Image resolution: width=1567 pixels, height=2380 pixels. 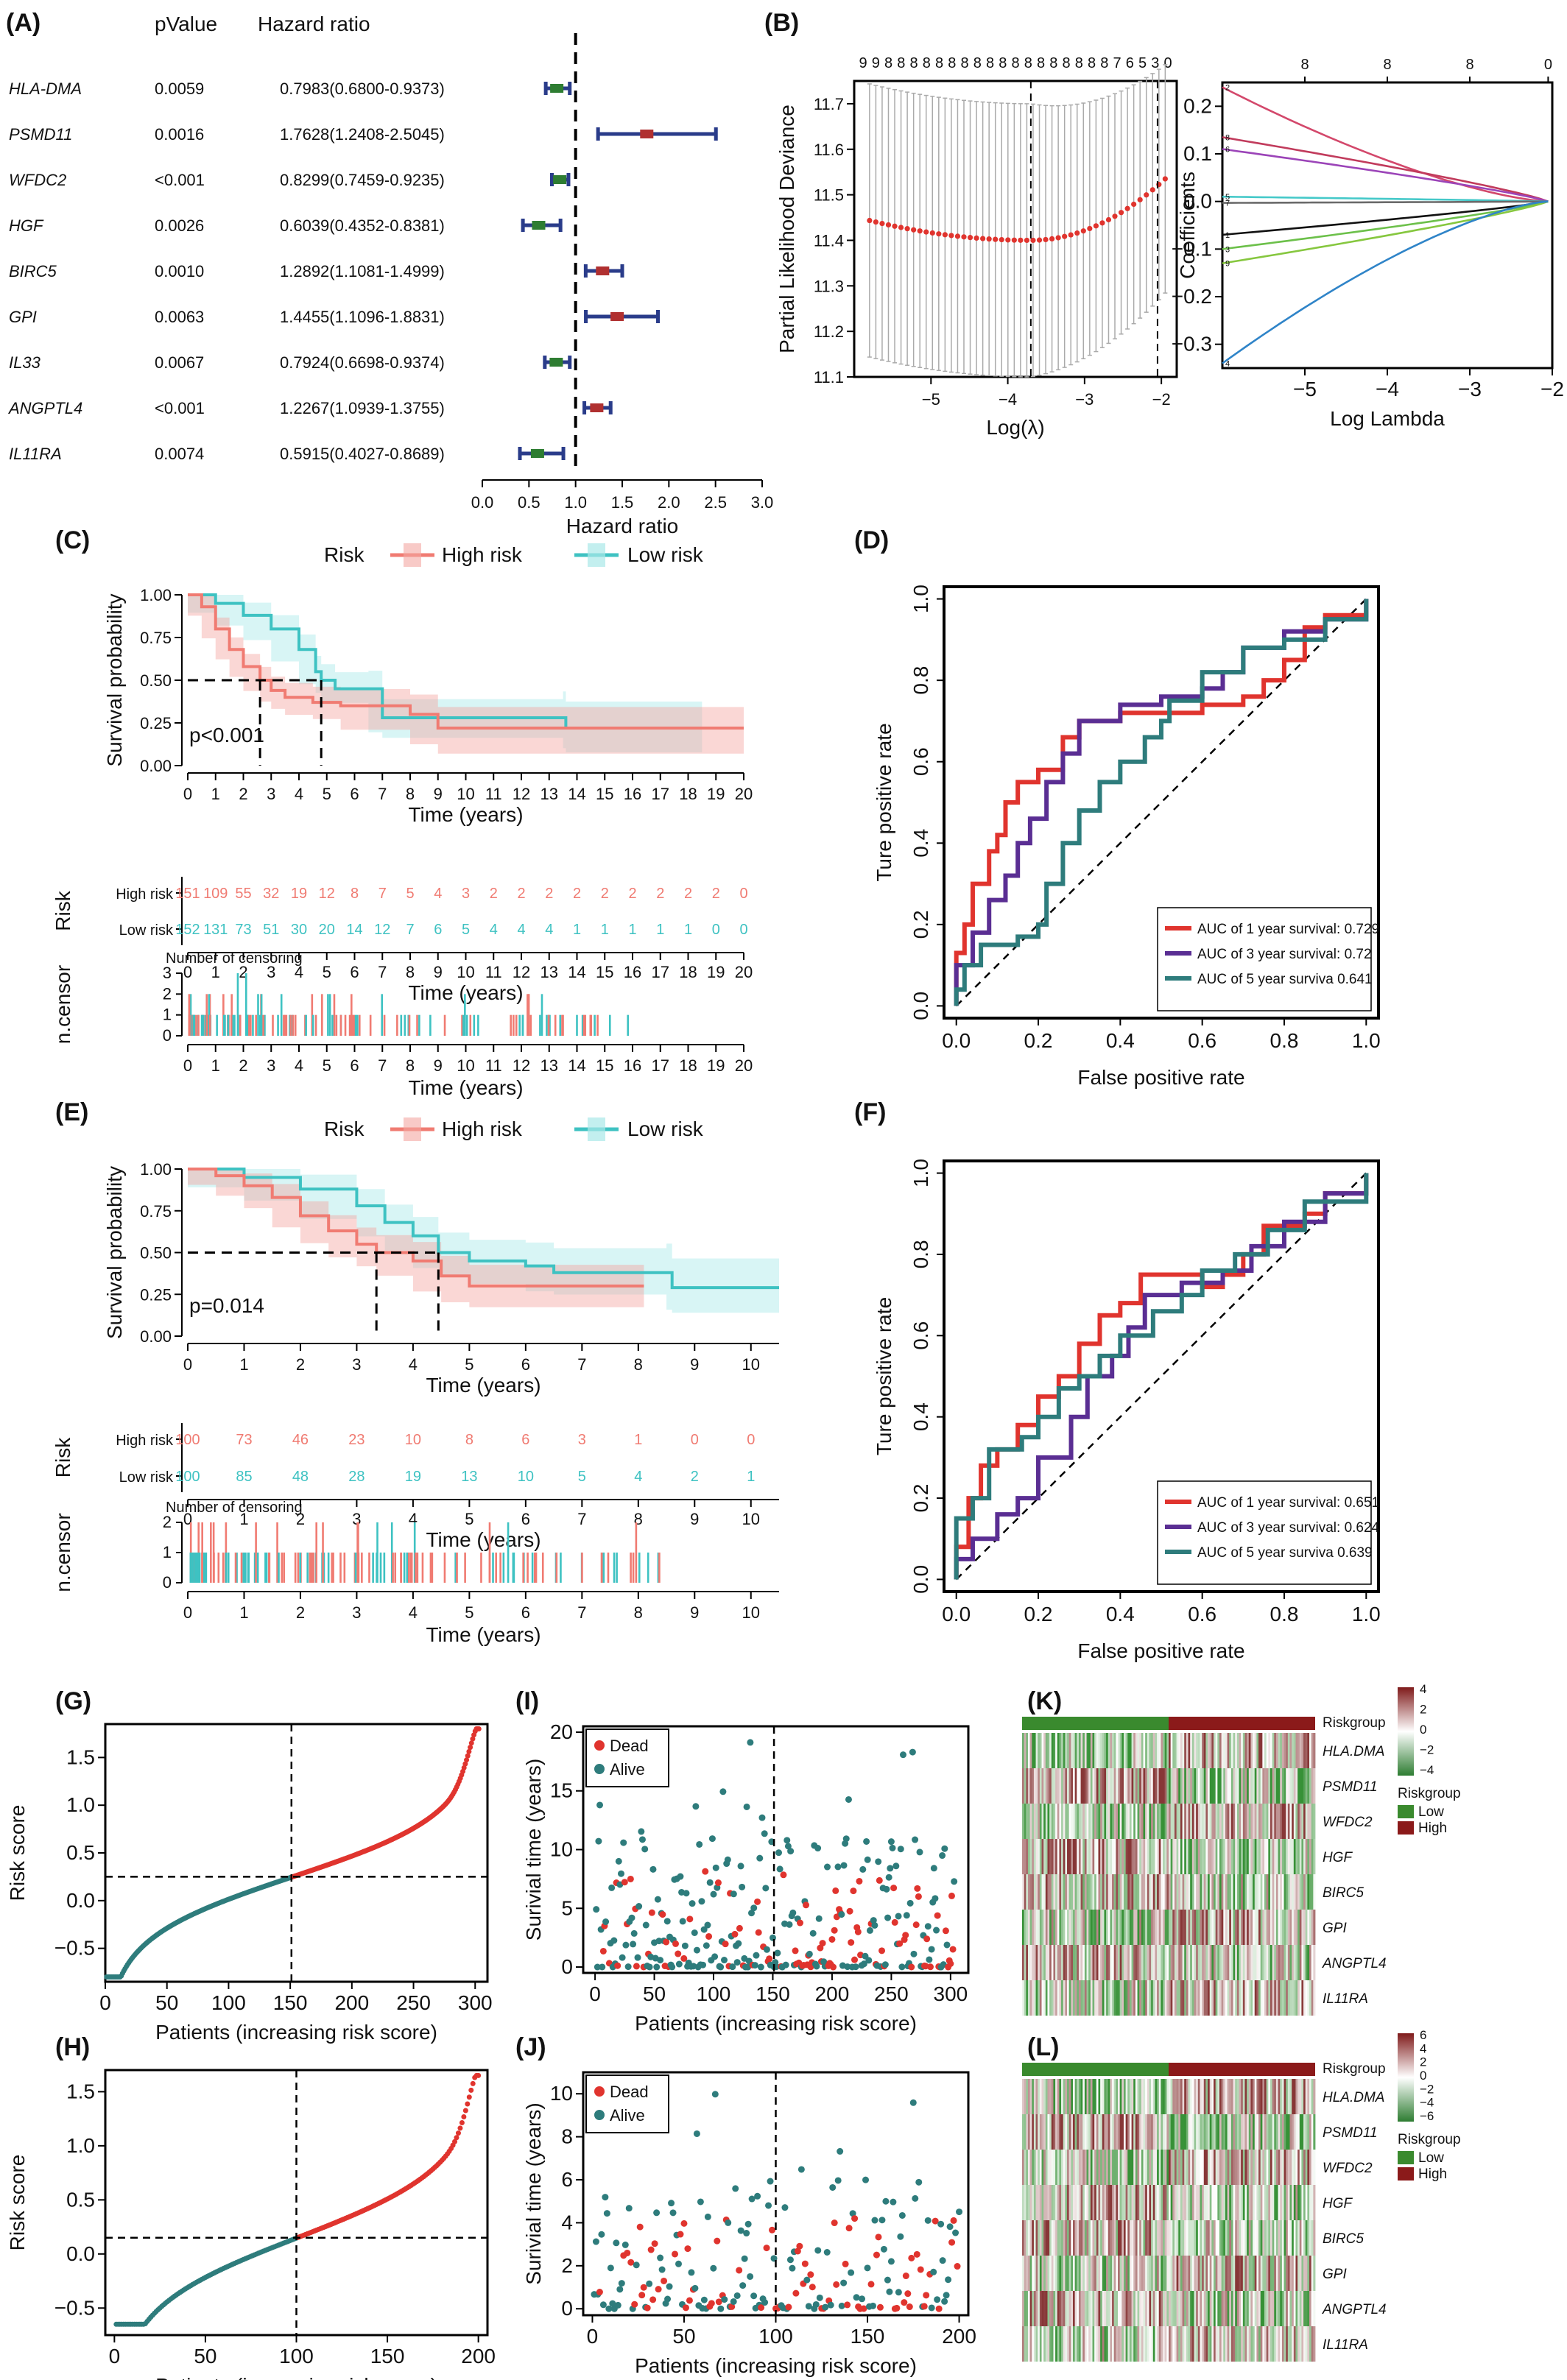 I want to click on hr-text: 0.7924(0.6698-0.9374), so click(x=363, y=362).